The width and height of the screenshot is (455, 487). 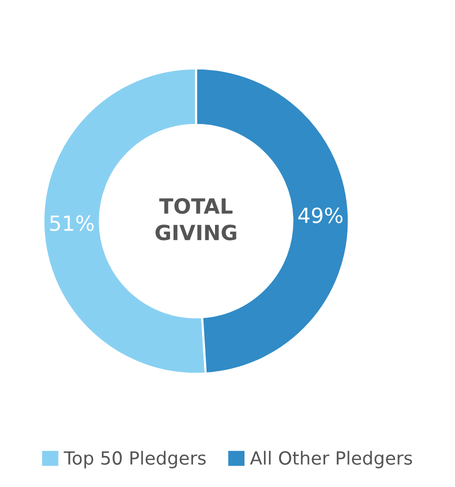 What do you see at coordinates (320, 215) in the screenshot?
I see `data-label: 49%` at bounding box center [320, 215].